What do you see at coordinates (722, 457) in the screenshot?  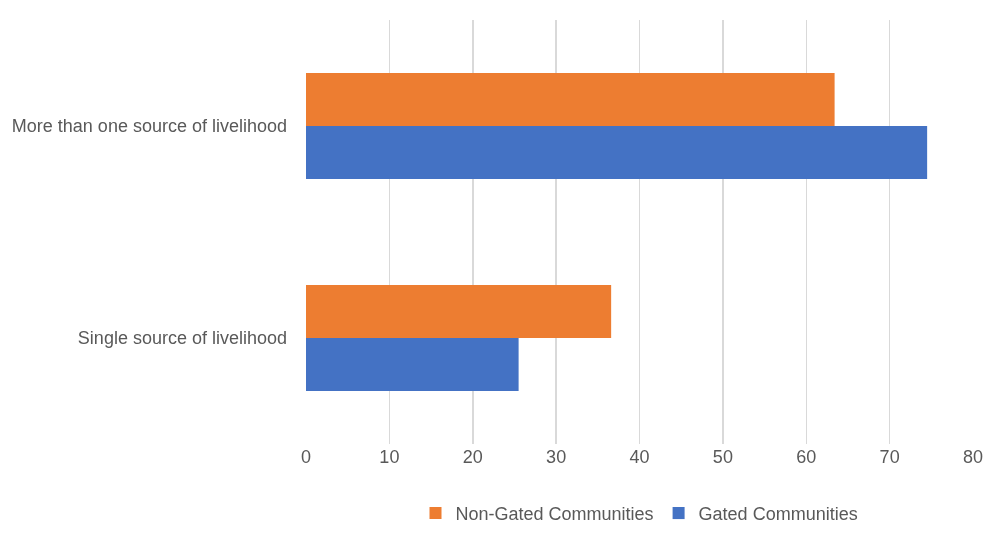 I see `x-tick-label: 50` at bounding box center [722, 457].